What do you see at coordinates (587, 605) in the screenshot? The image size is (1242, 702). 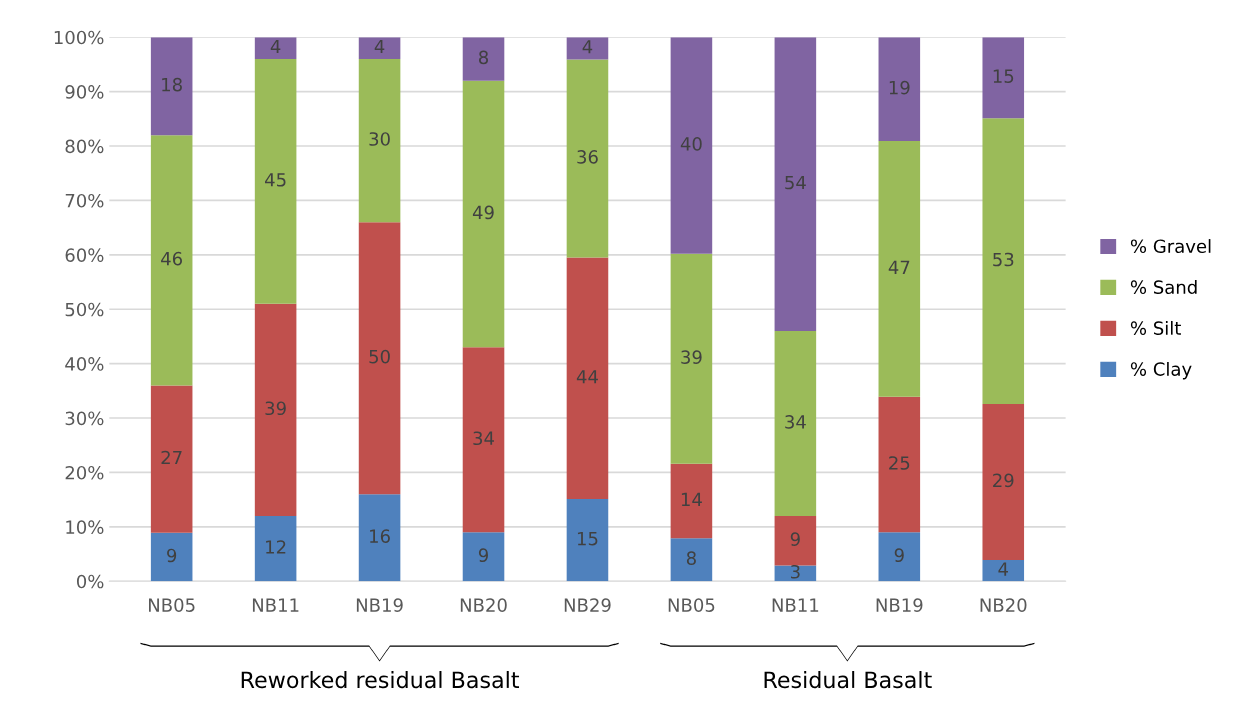 I see `x-tick-label: NB29` at bounding box center [587, 605].